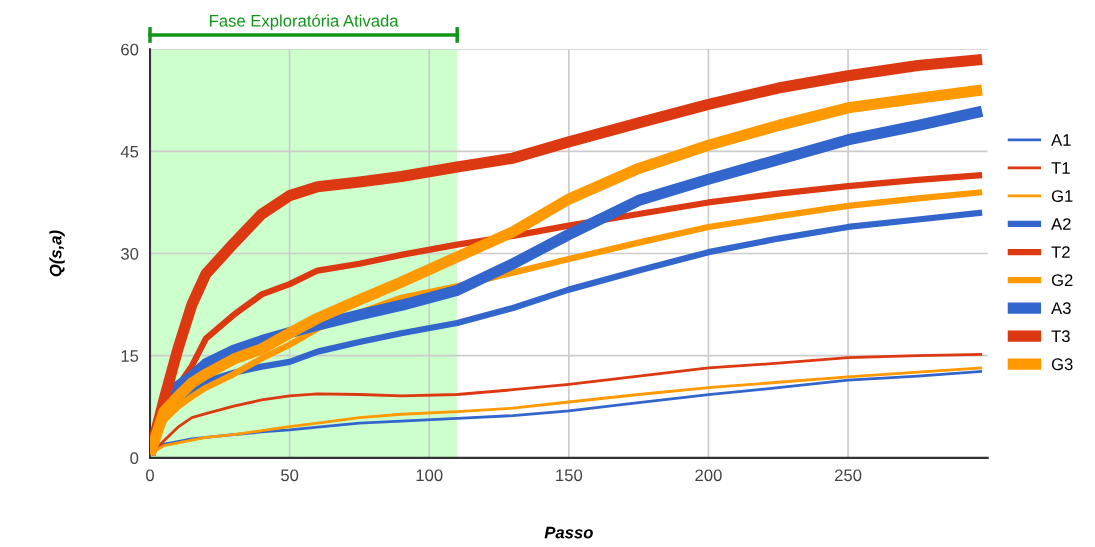 Image resolution: width=1095 pixels, height=547 pixels. What do you see at coordinates (130, 49) in the screenshot?
I see `y-tick-label: 60` at bounding box center [130, 49].